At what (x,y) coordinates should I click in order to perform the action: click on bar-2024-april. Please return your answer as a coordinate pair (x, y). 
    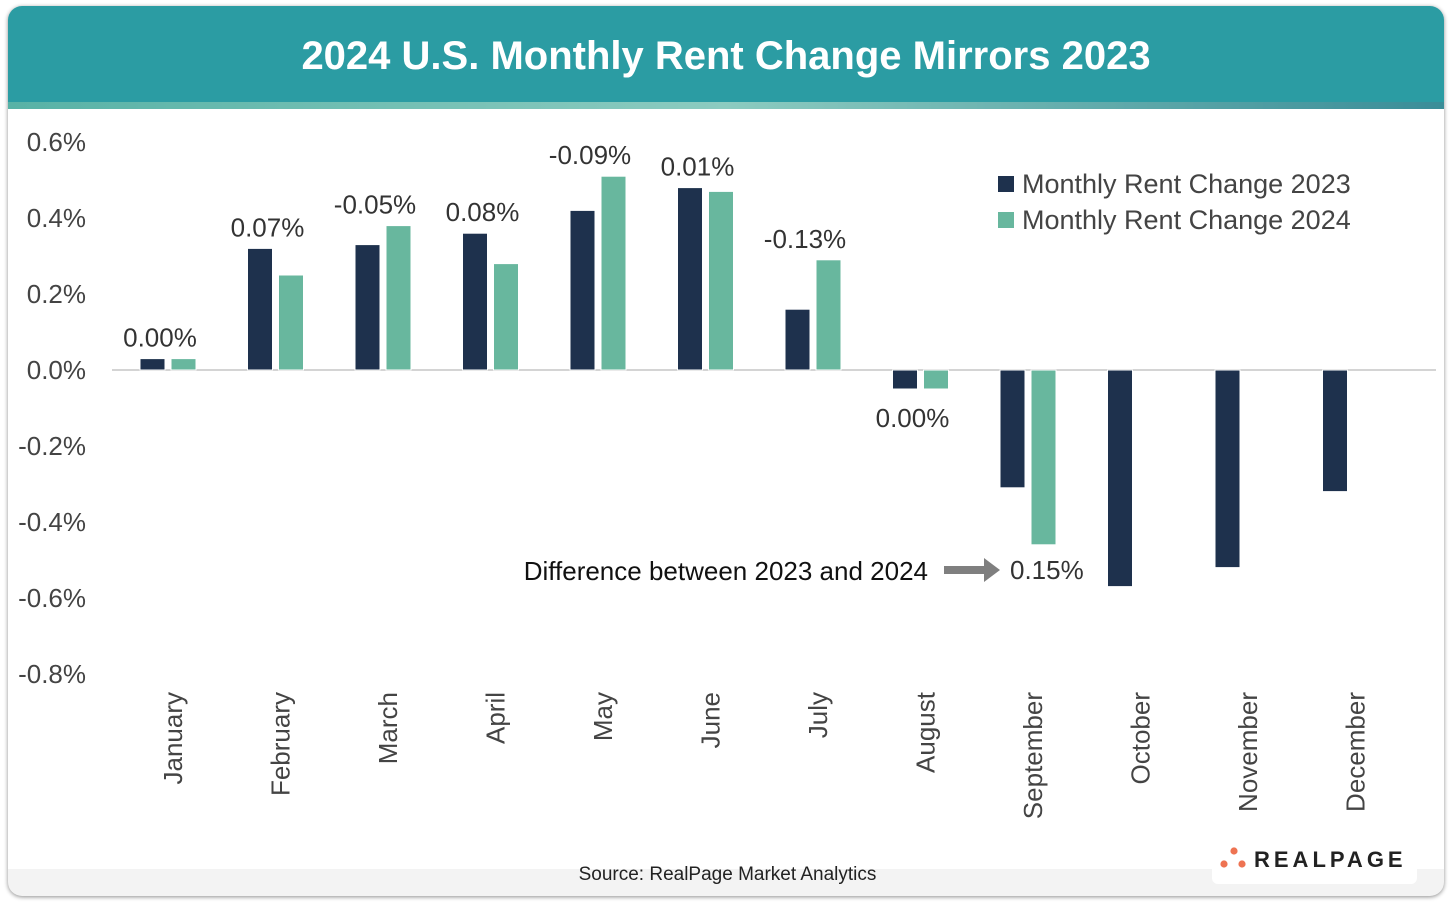
    Looking at the image, I should click on (506, 317).